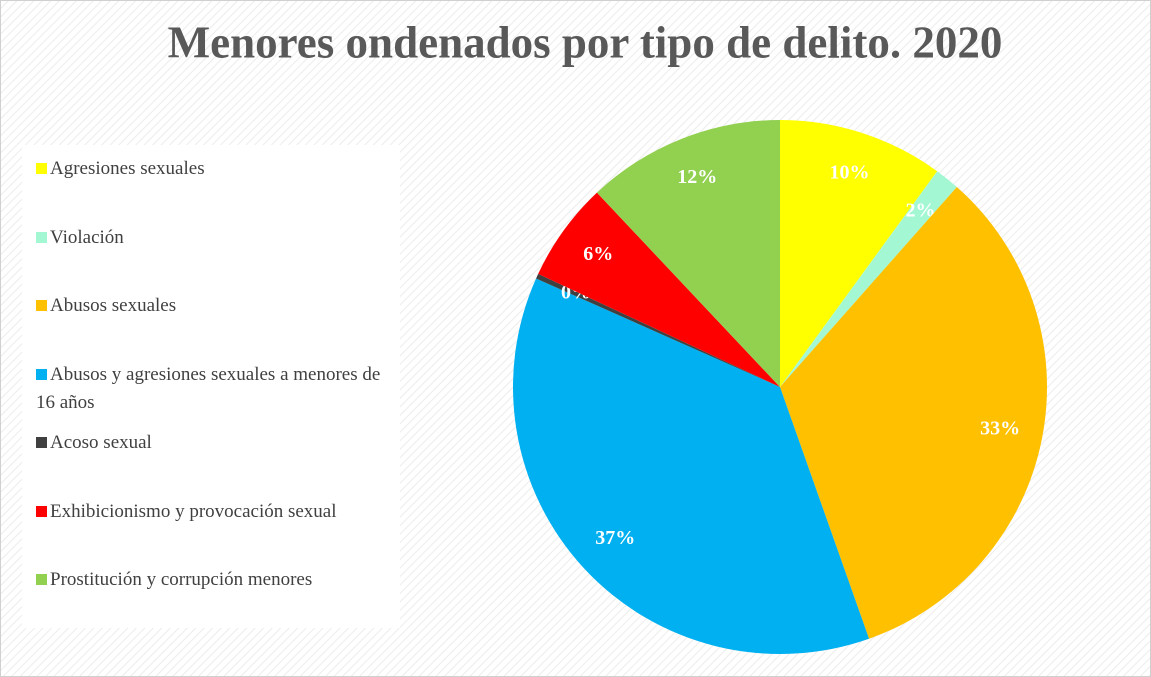 The image size is (1151, 677). Describe the element at coordinates (1000, 428) in the screenshot. I see `data-label: 33%` at that location.